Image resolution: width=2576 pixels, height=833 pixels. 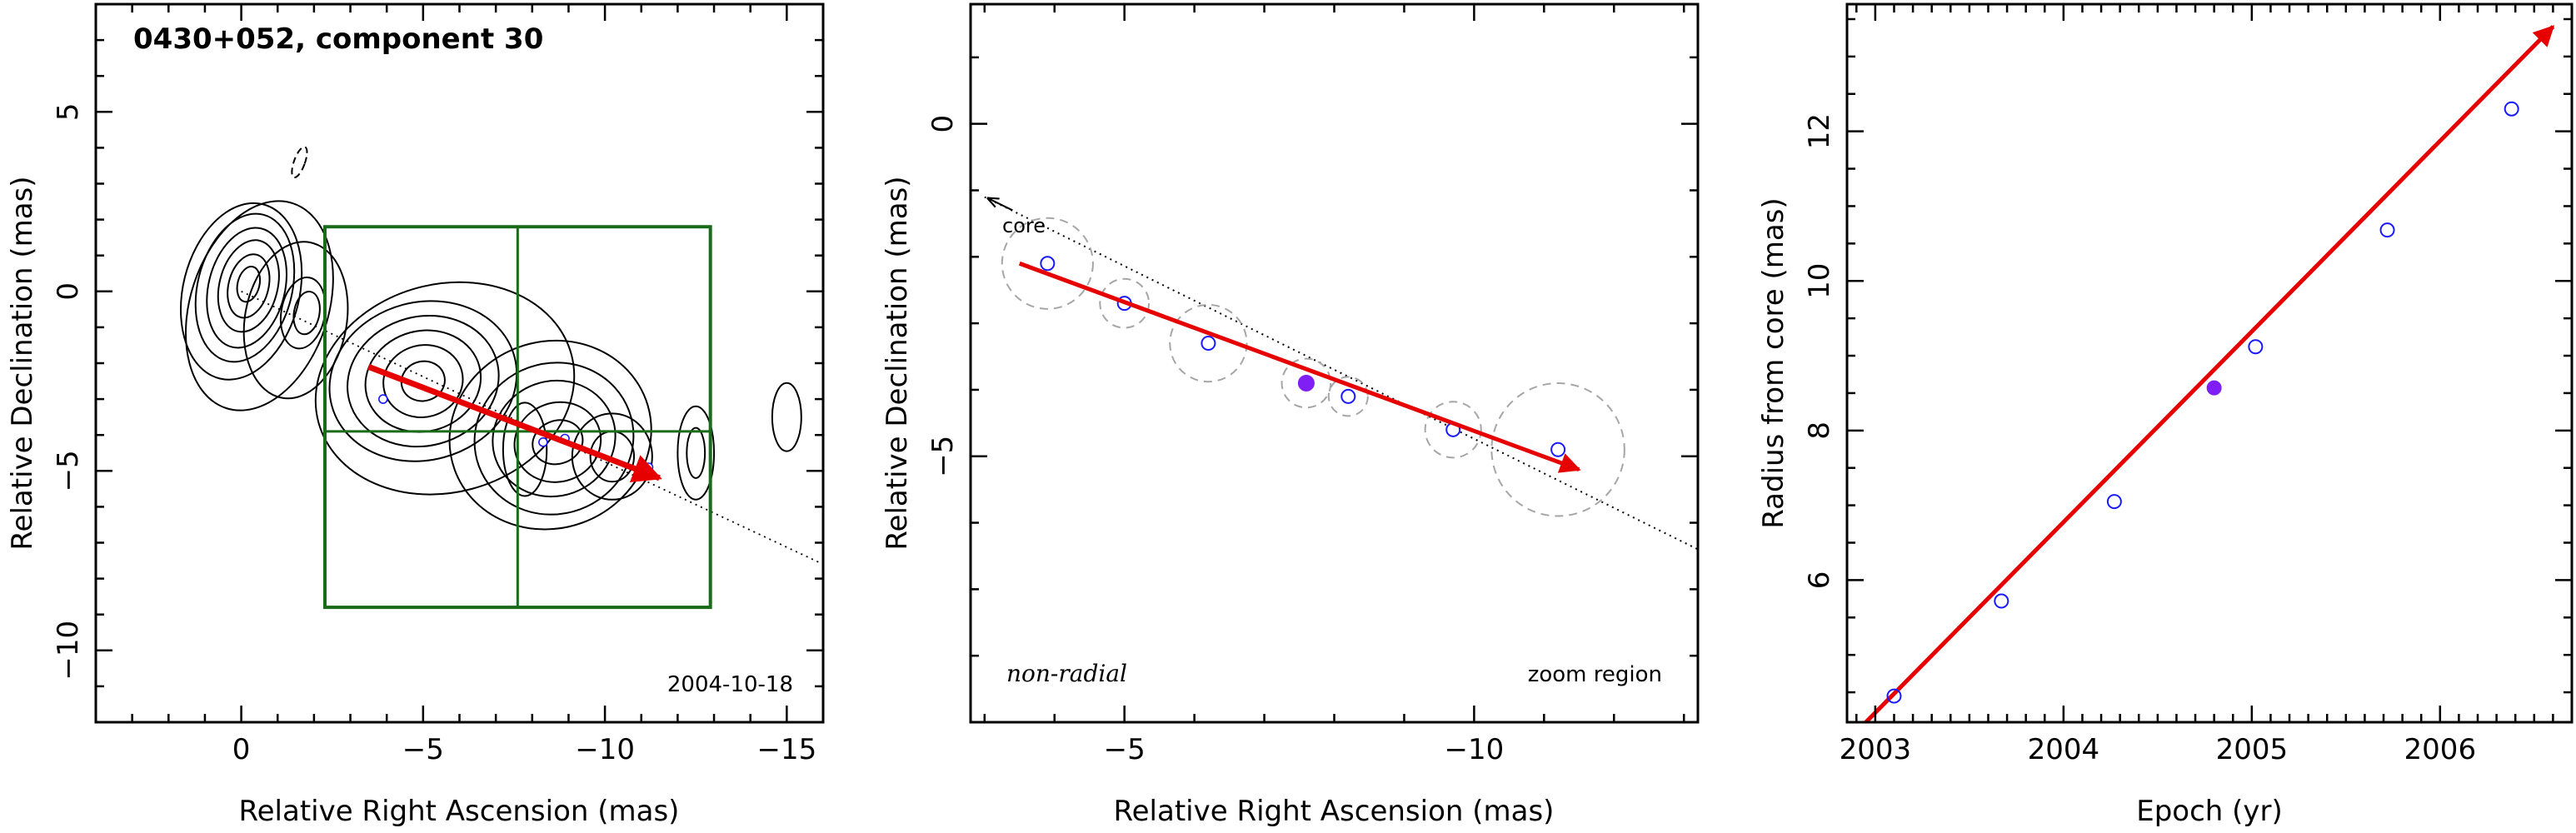 I want to click on epoch-x-tick-label: 2005, so click(x=2252, y=749).